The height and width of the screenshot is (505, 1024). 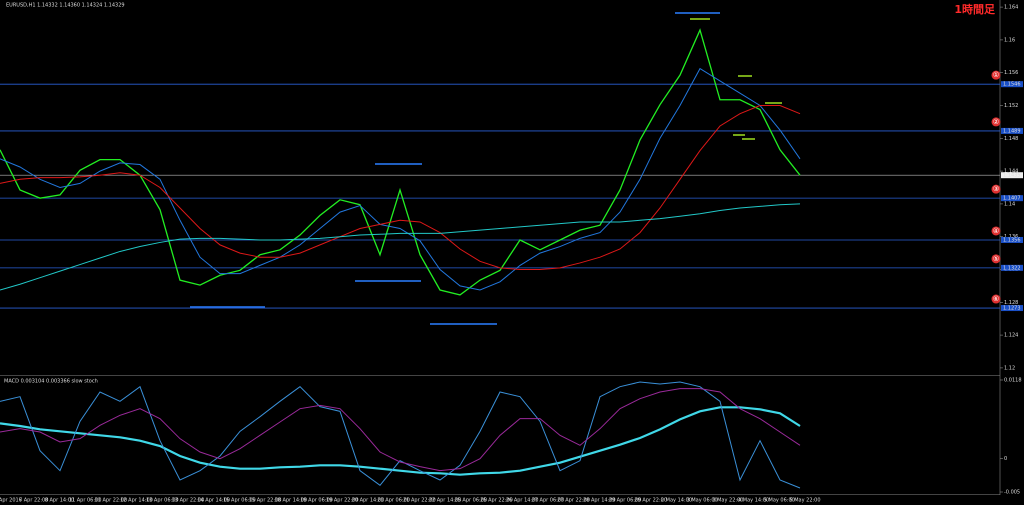 I want to click on level-label: ①, so click(x=996, y=75).